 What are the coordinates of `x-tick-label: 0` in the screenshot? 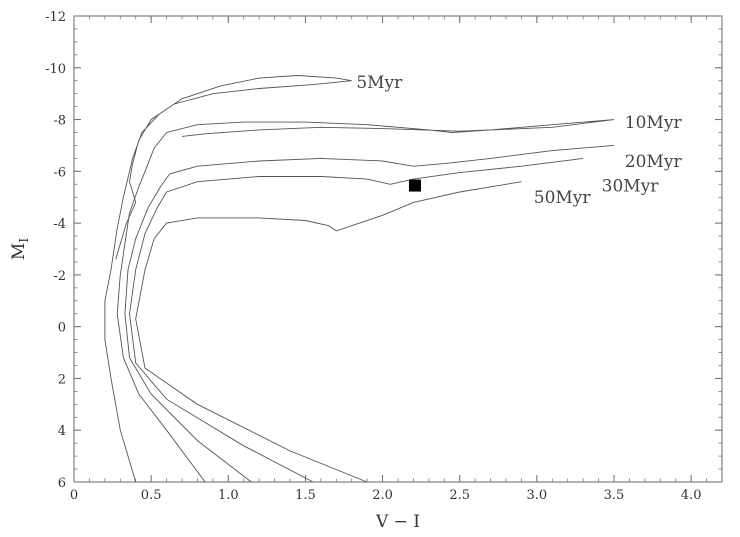 It's located at (74, 495).